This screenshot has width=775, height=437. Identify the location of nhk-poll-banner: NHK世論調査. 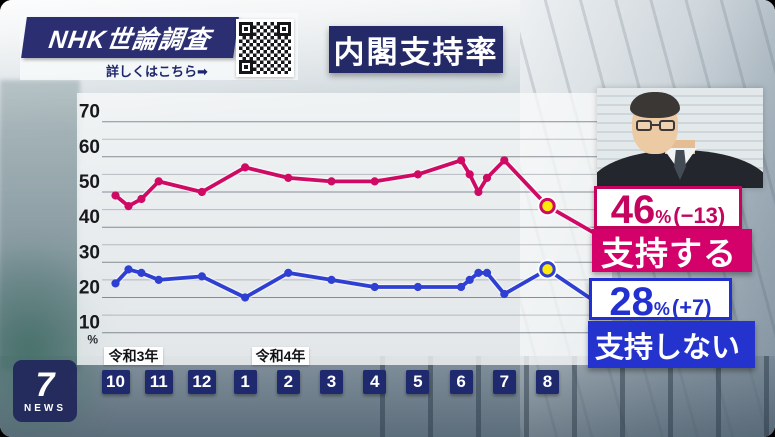
(130, 37).